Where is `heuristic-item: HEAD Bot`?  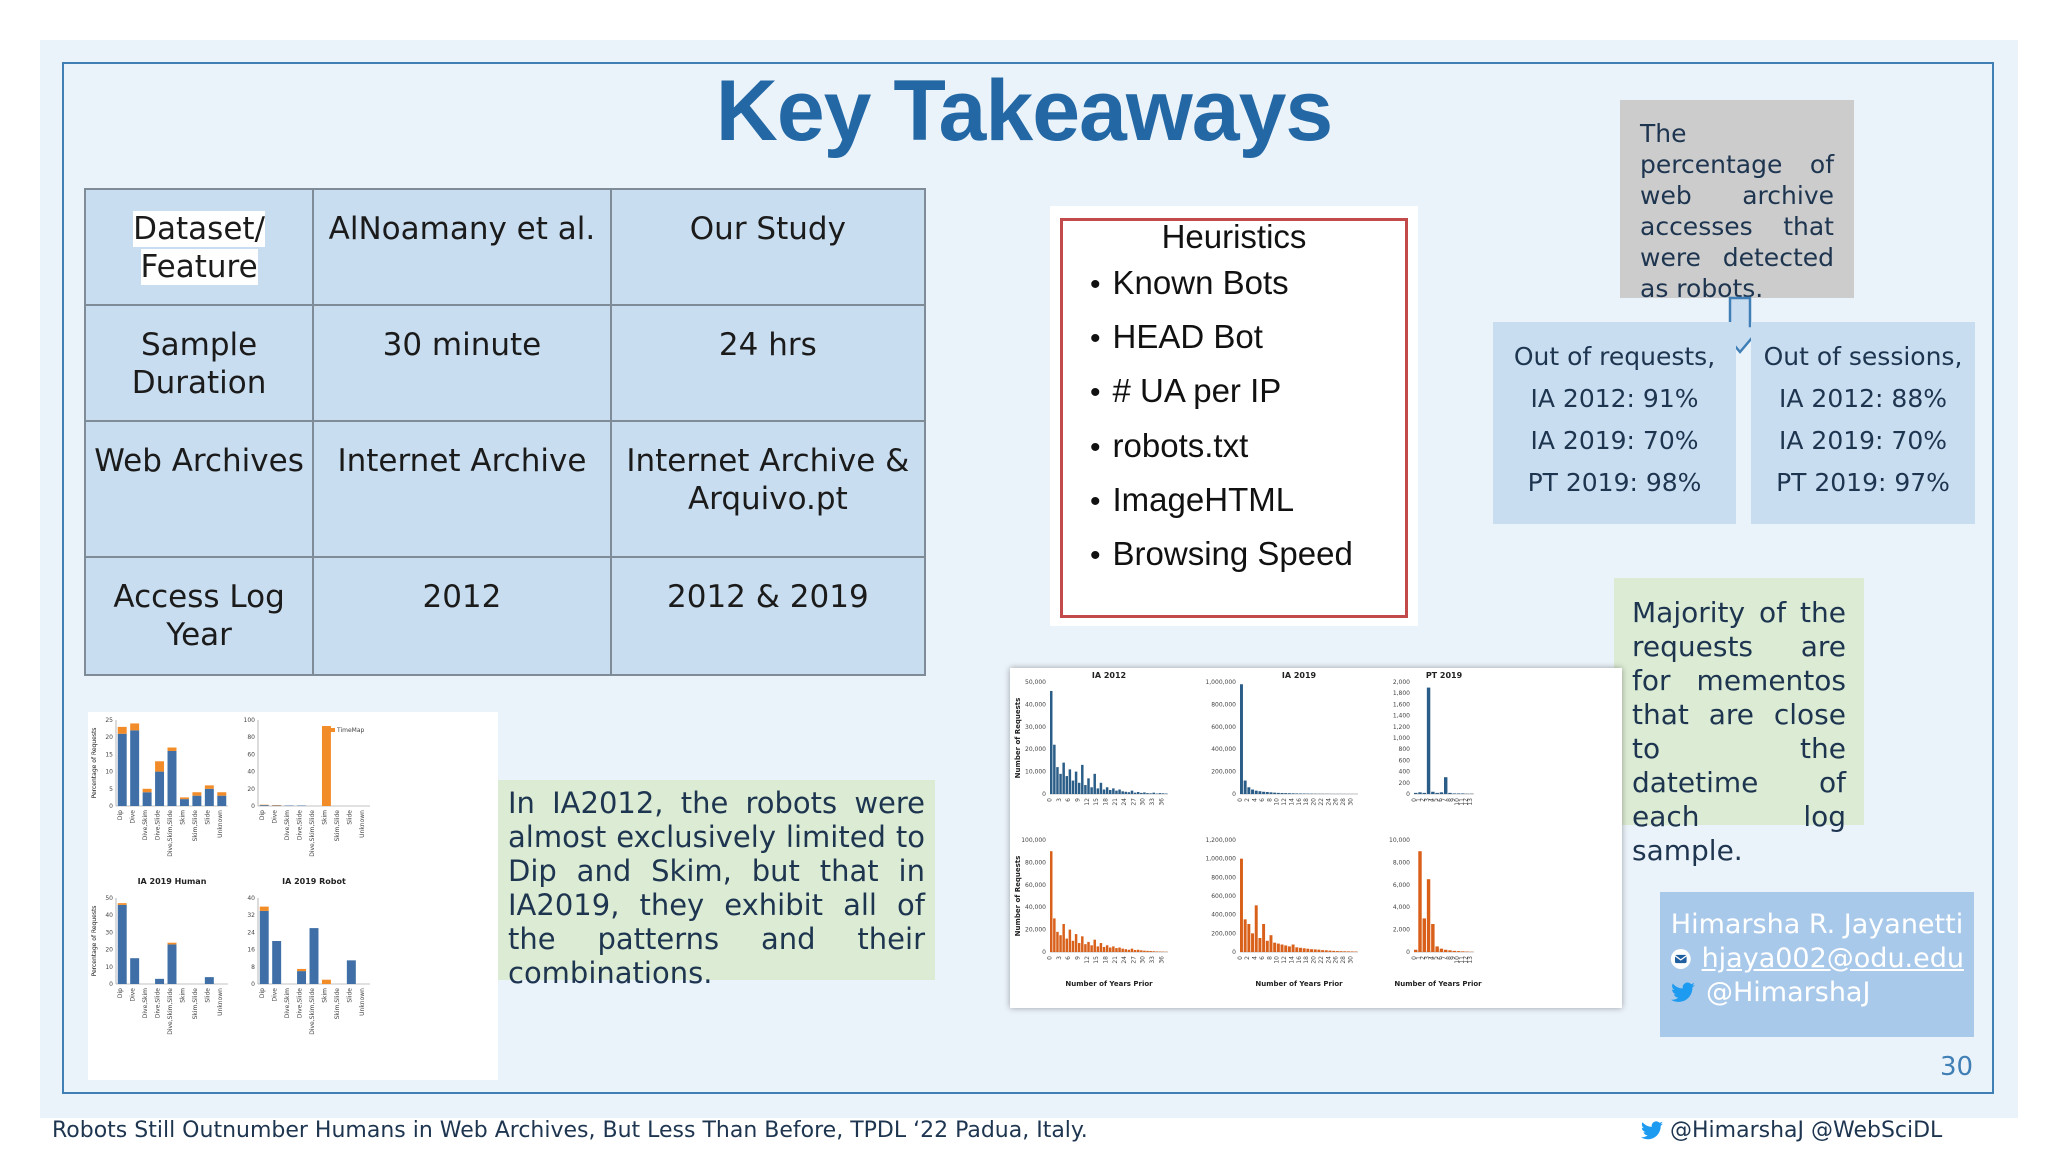 heuristic-item: HEAD Bot is located at coordinates (1176, 337).